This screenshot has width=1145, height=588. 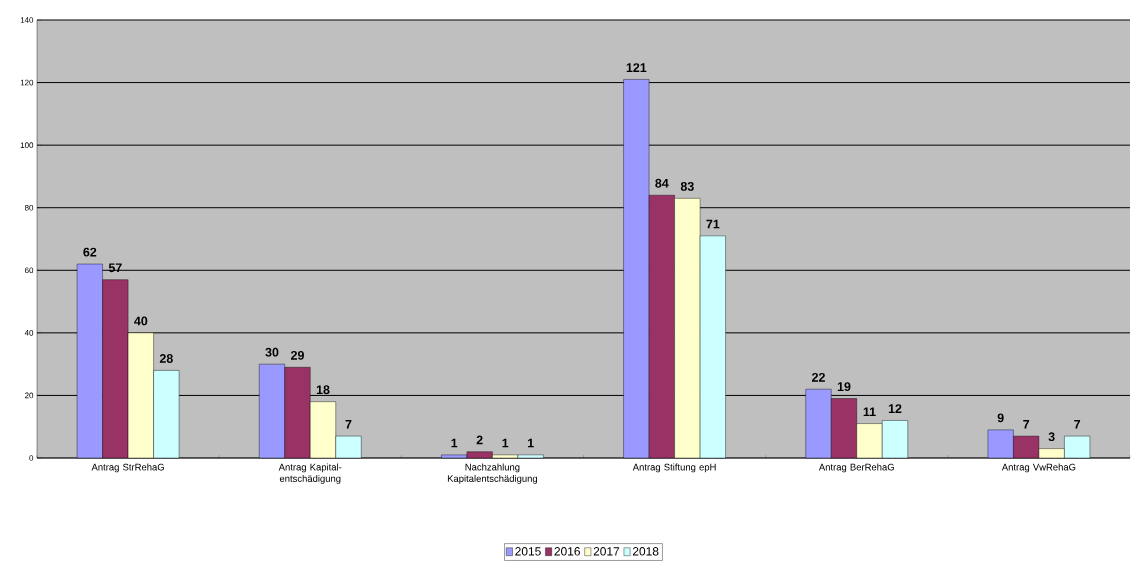 What do you see at coordinates (636, 67) in the screenshot?
I see `data-label: 121` at bounding box center [636, 67].